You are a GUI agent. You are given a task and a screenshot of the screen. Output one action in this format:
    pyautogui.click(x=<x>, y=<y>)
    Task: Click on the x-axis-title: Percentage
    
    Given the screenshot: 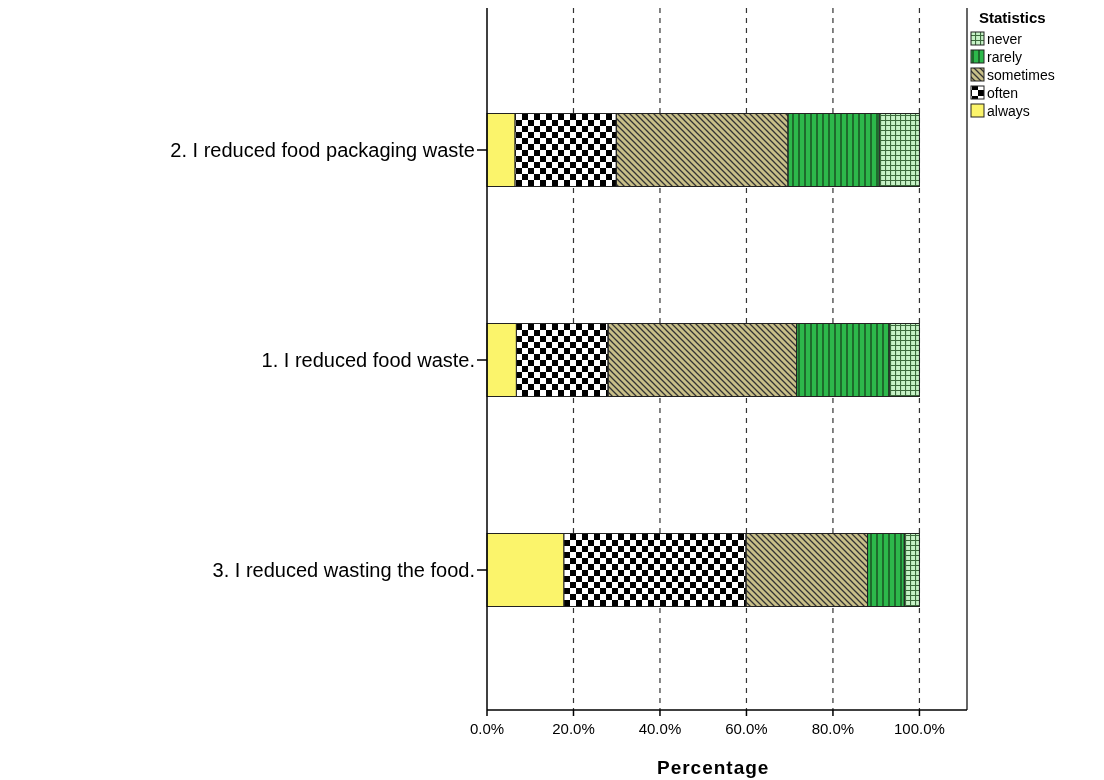 What is the action you would take?
    pyautogui.click(x=713, y=767)
    